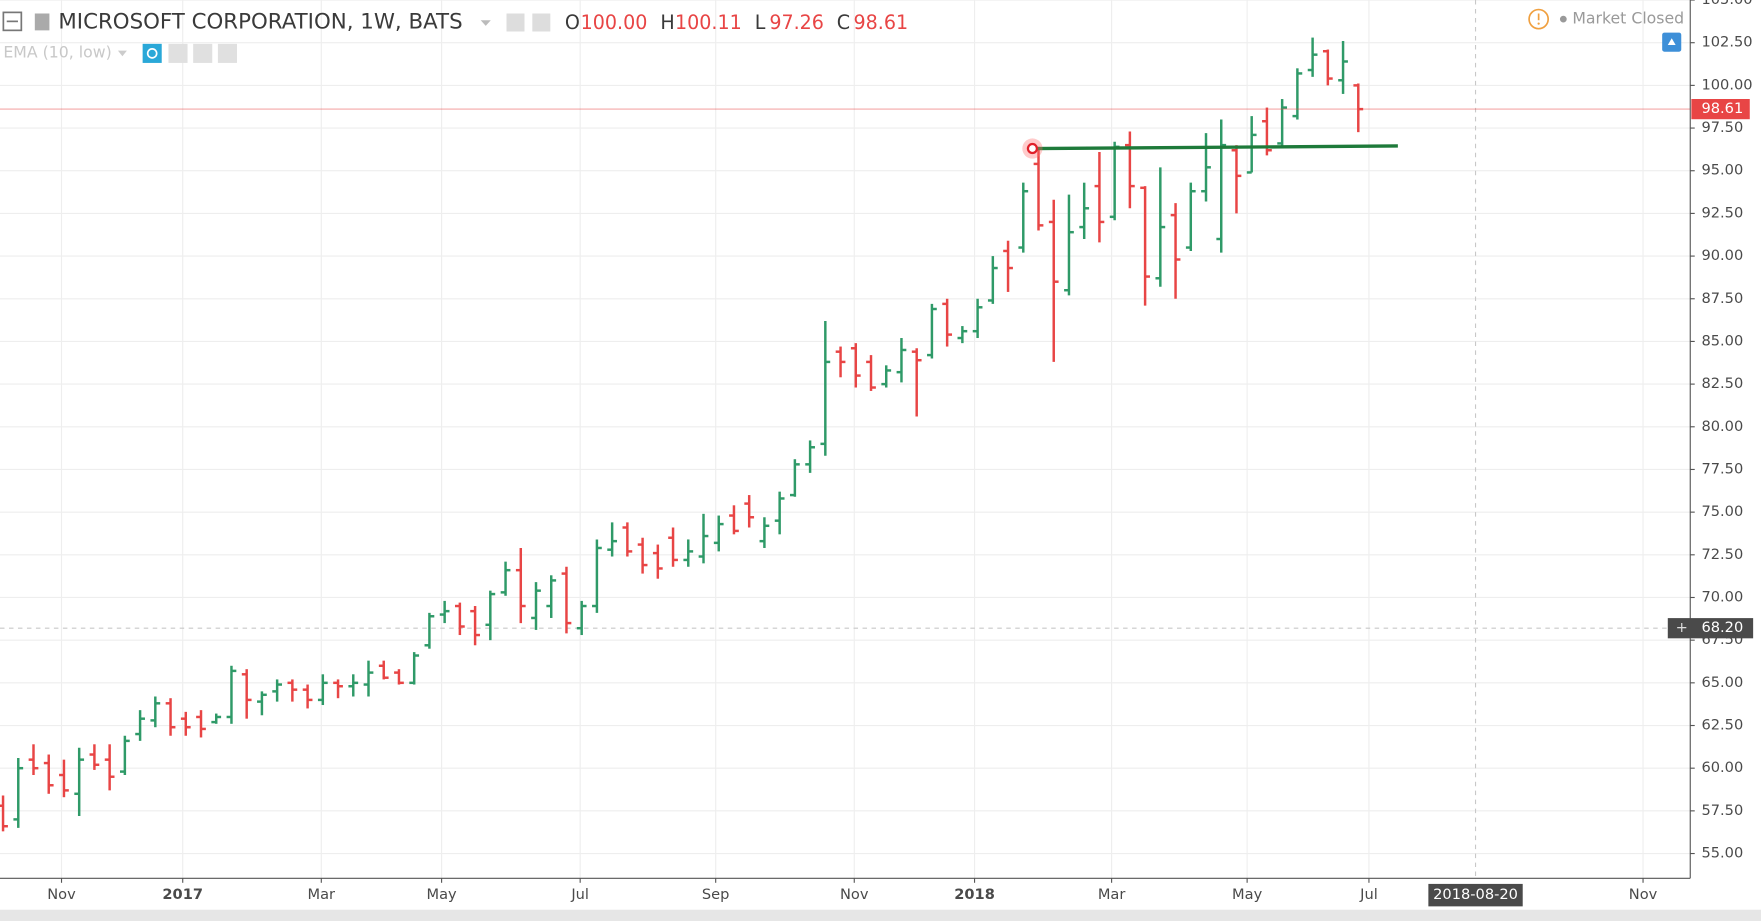 This screenshot has height=921, width=1761. What do you see at coordinates (1722, 255) in the screenshot?
I see `y-tick-label: 90.00` at bounding box center [1722, 255].